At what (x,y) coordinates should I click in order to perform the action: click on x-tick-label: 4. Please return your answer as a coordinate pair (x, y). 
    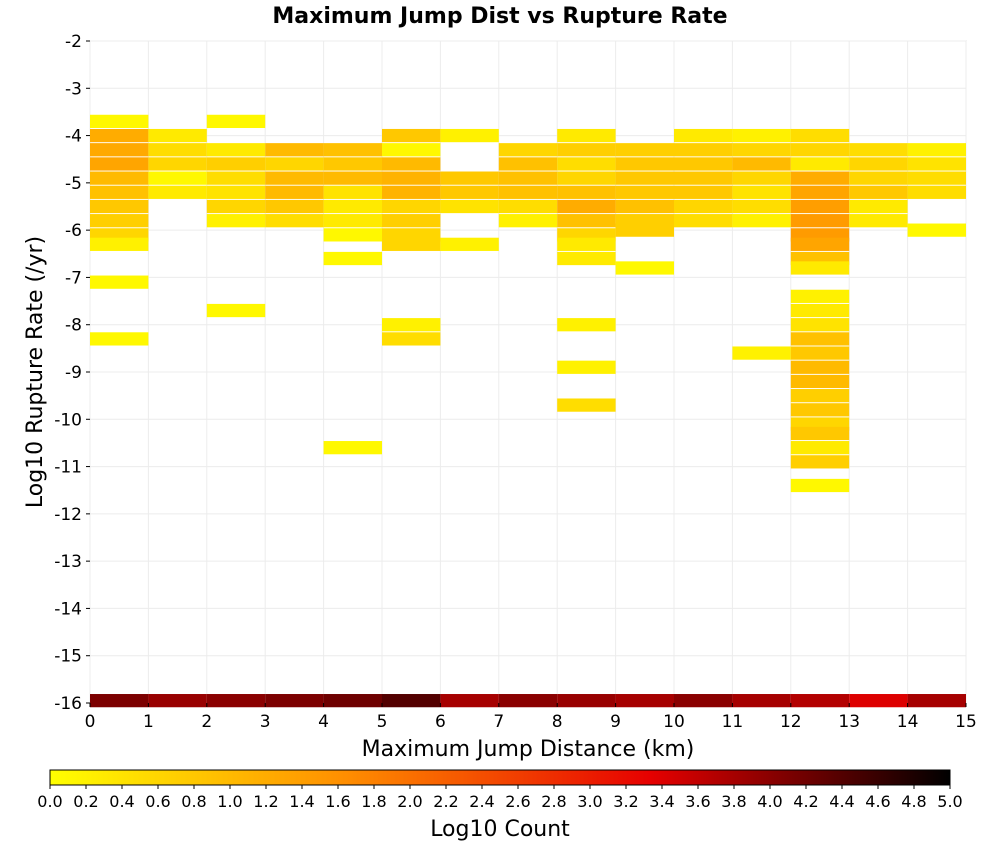
    Looking at the image, I should click on (323, 722).